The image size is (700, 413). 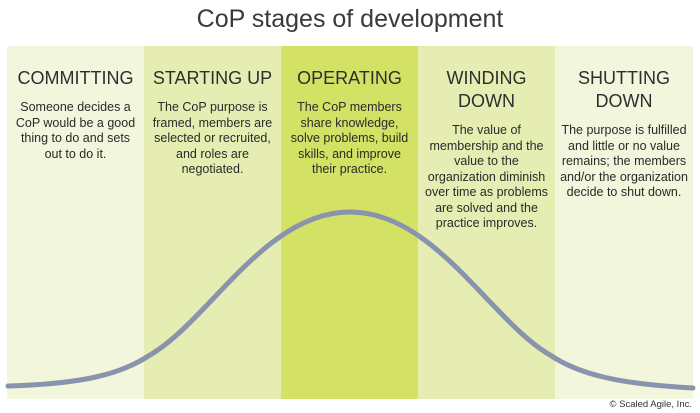 I want to click on stage-name: COMMITTING, so click(x=75, y=78).